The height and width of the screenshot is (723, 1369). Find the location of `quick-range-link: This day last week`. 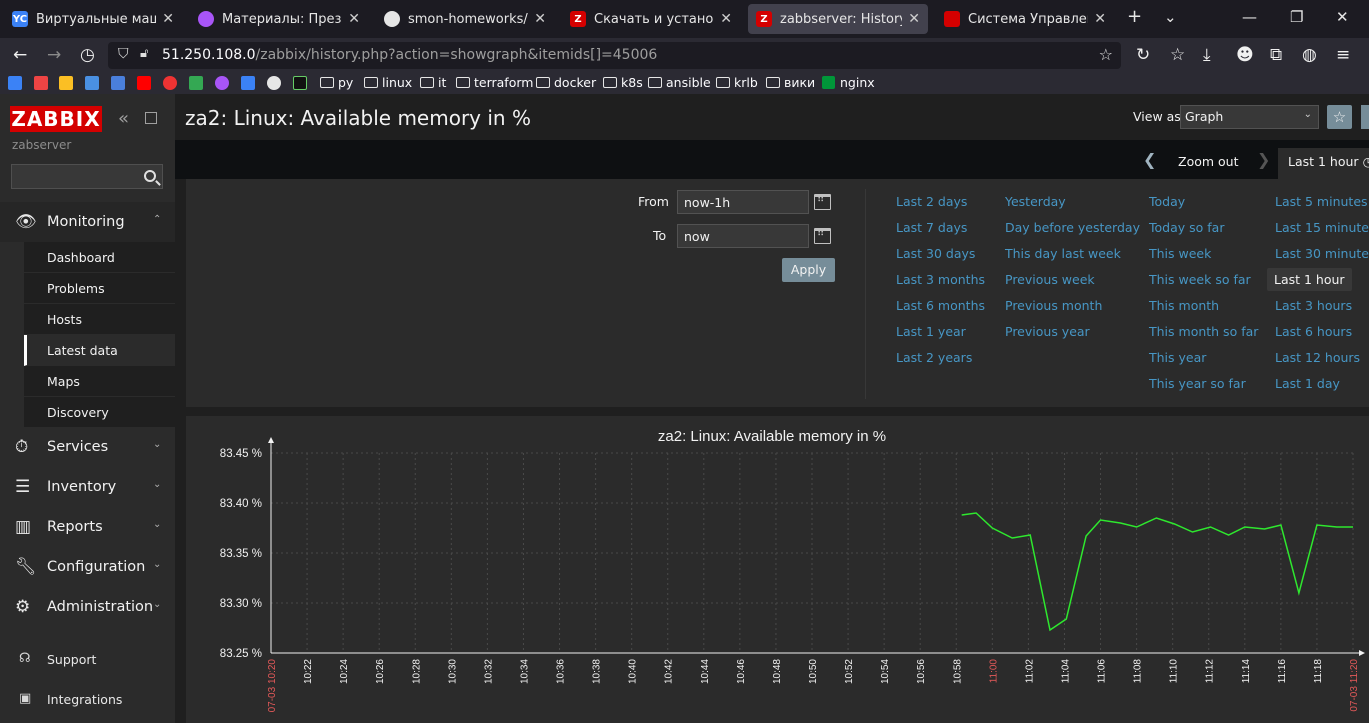

quick-range-link: This day last week is located at coordinates (1063, 253).